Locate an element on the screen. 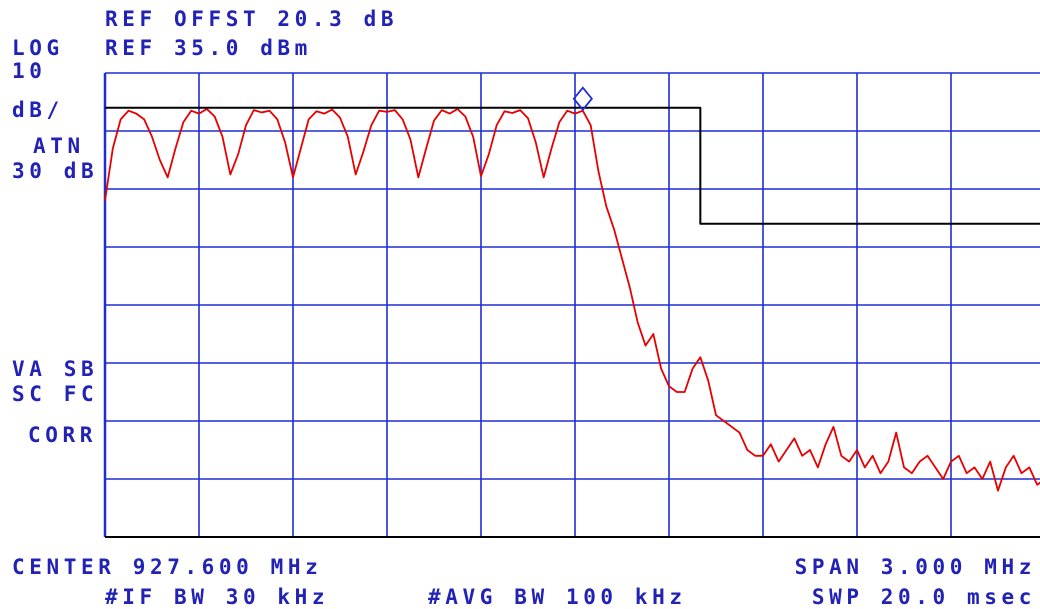 The height and width of the screenshot is (609, 1040). marker is located at coordinates (582, 99).